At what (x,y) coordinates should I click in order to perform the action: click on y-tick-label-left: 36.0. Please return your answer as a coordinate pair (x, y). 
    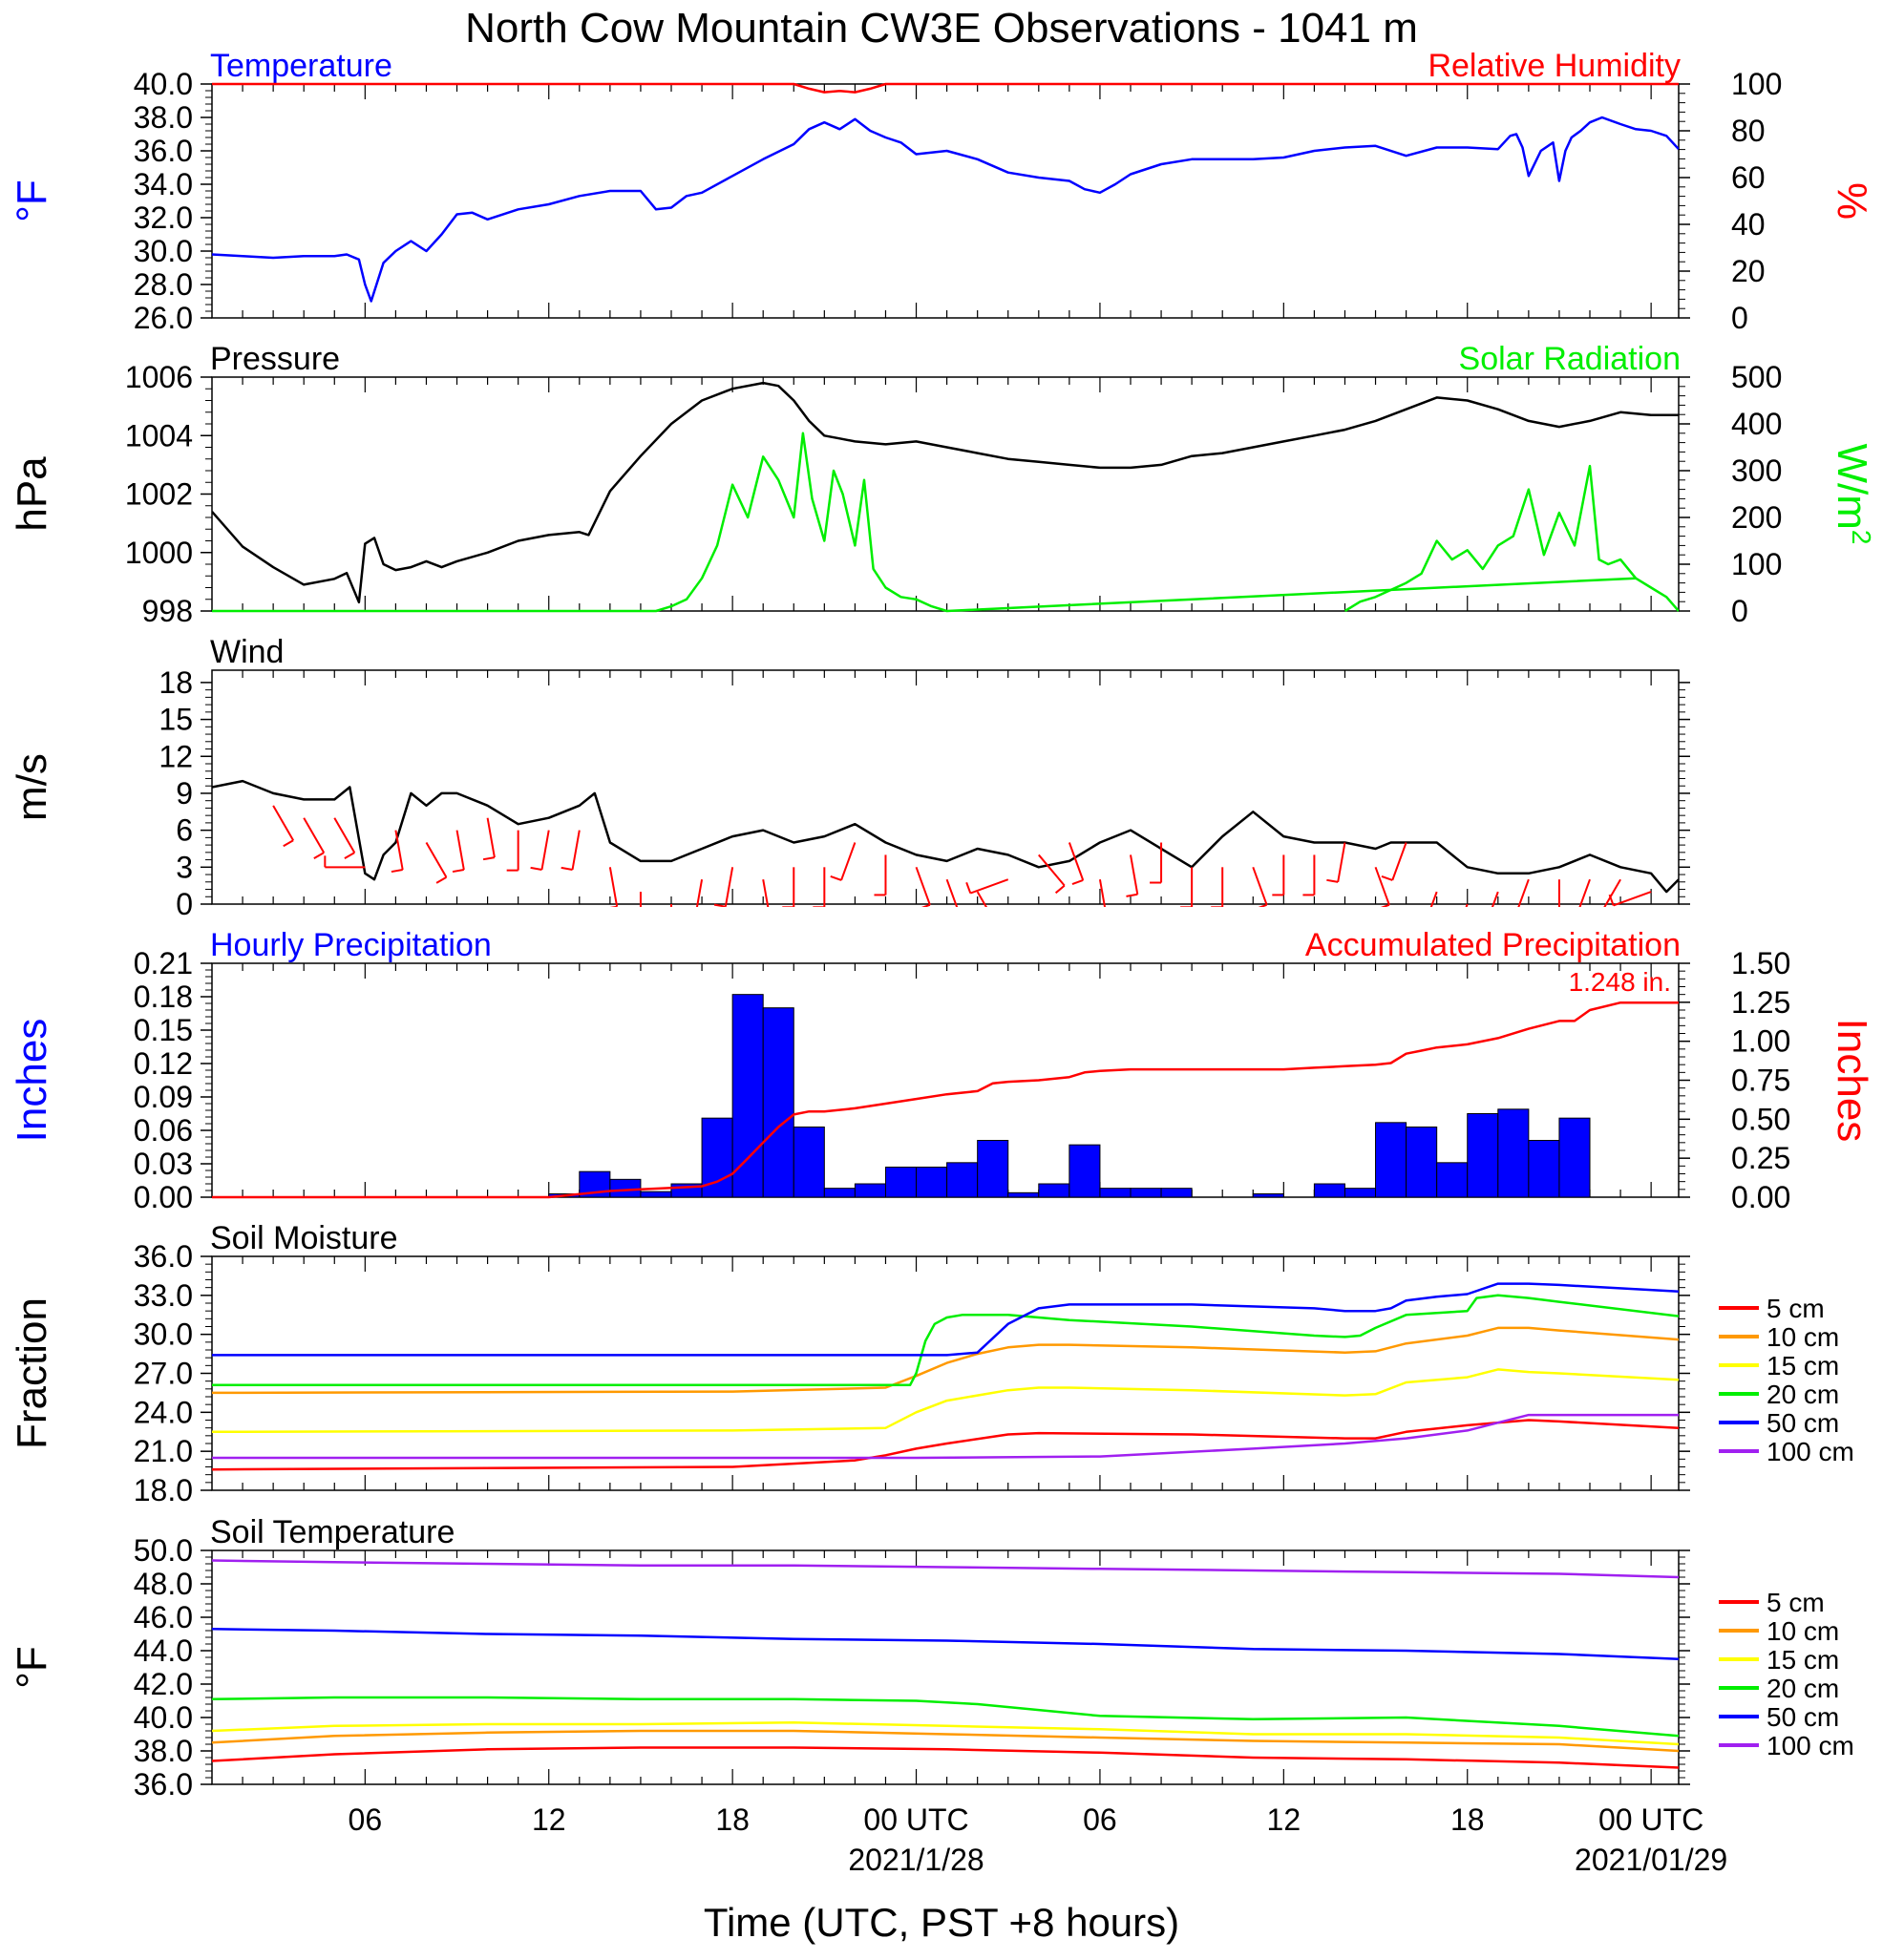
    Looking at the image, I should click on (163, 1784).